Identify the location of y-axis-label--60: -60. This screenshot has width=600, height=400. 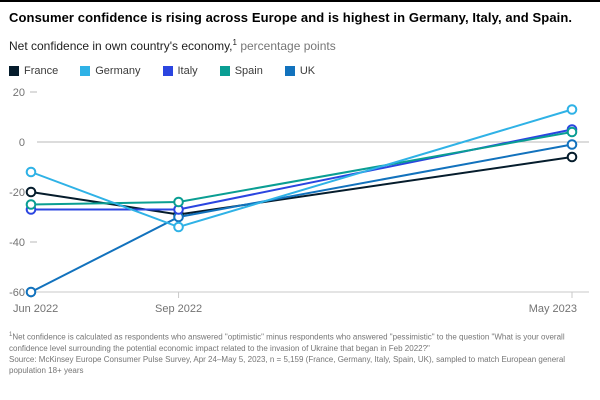
(17, 293).